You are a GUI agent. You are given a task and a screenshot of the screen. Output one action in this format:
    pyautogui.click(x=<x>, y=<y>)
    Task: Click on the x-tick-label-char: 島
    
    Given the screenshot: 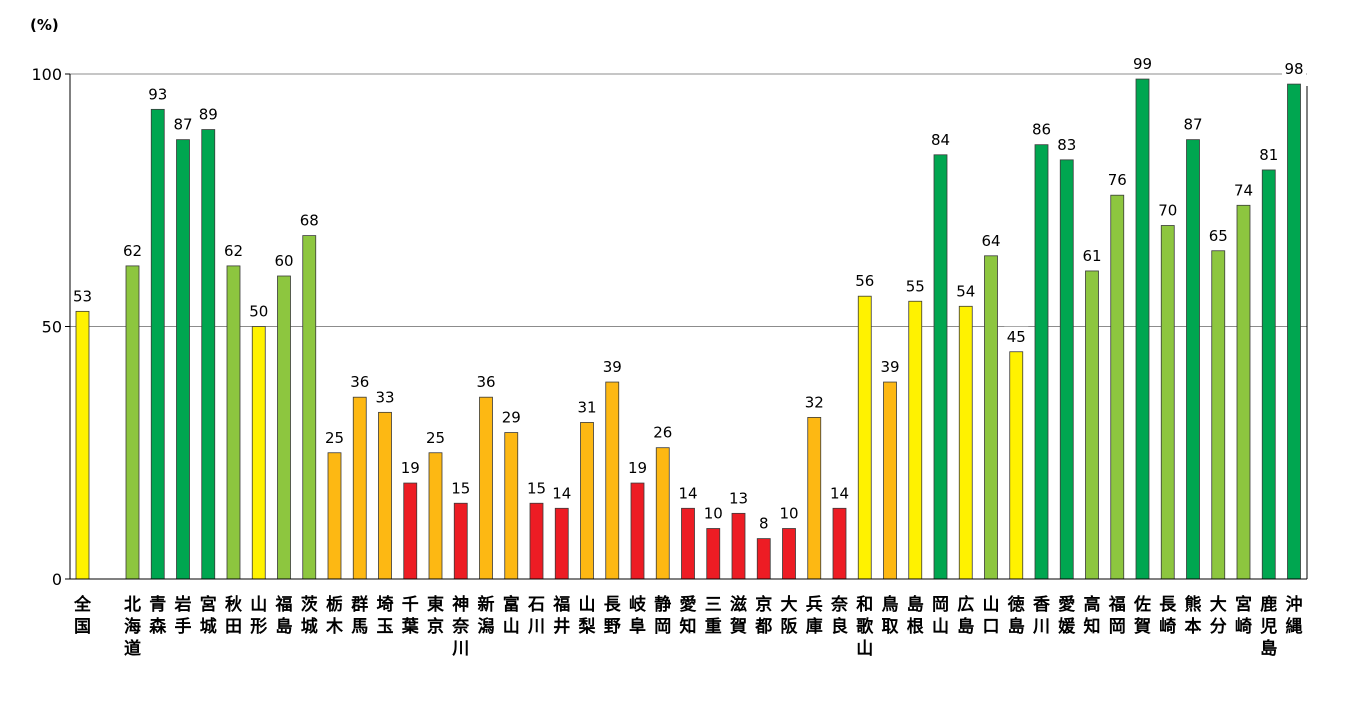 What is the action you would take?
    pyautogui.click(x=1016, y=626)
    